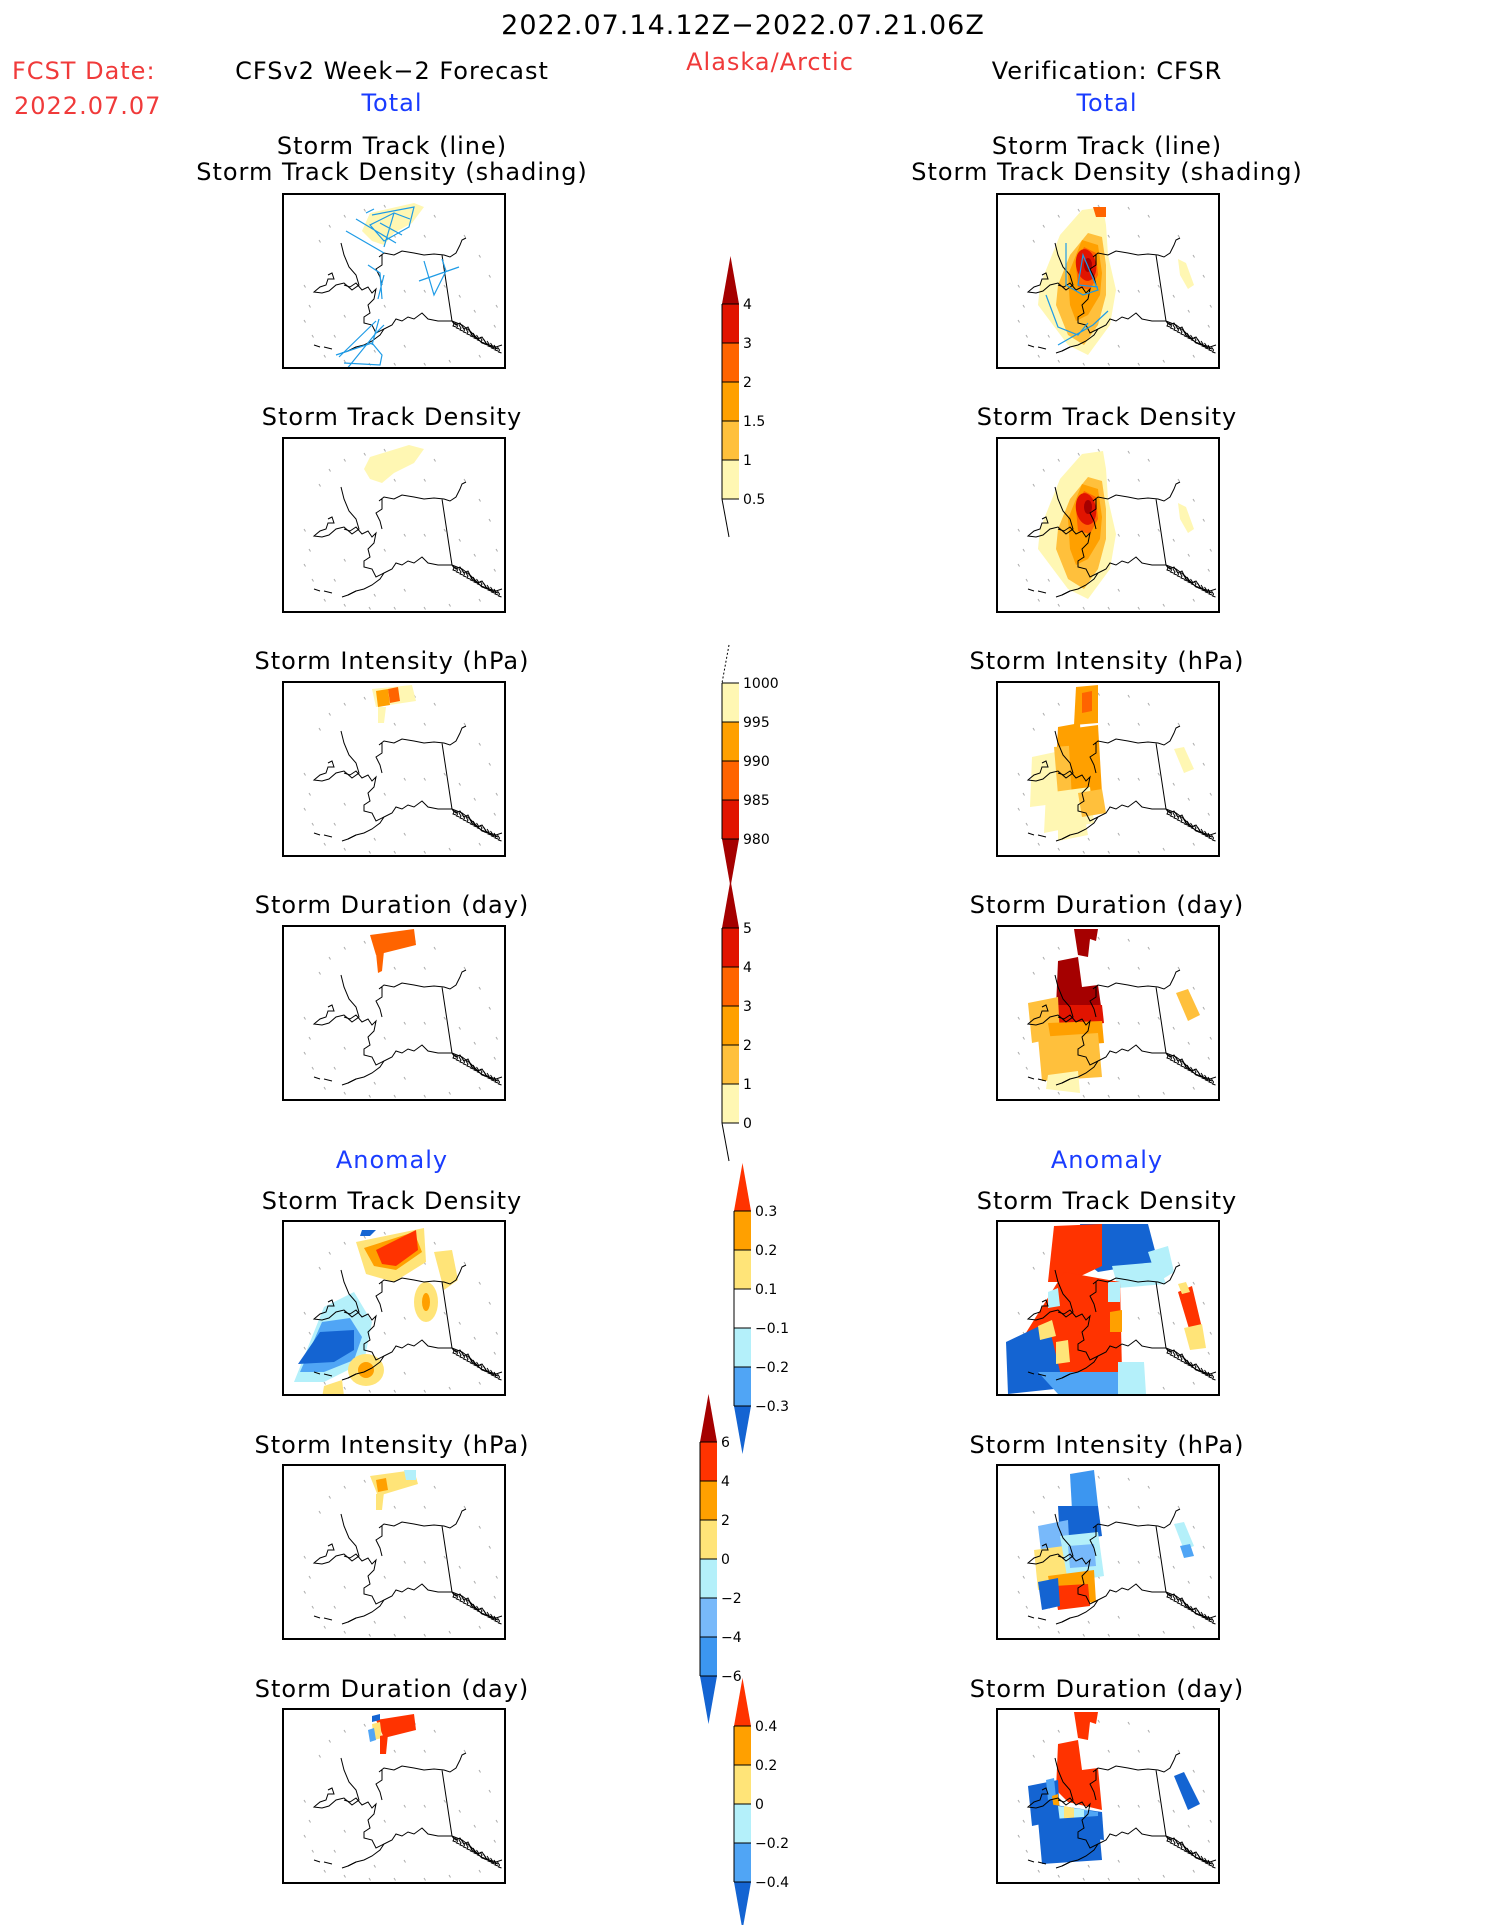 The width and height of the screenshot is (1487, 1925). What do you see at coordinates (400, 1017) in the screenshot?
I see `map-base` at bounding box center [400, 1017].